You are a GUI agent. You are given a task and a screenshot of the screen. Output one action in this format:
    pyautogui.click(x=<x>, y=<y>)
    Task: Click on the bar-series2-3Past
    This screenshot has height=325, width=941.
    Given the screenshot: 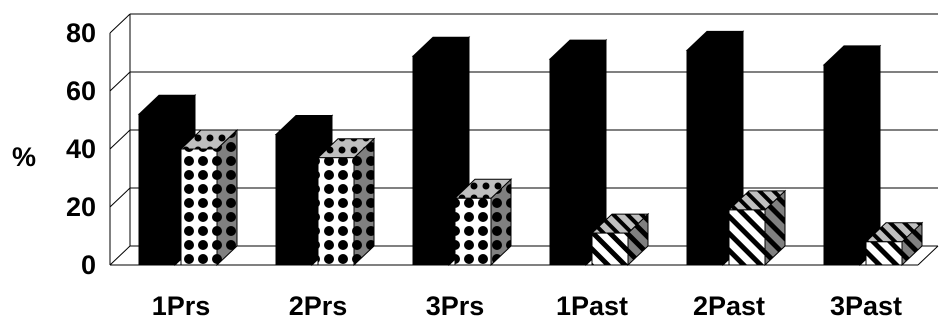 What is the action you would take?
    pyautogui.click(x=894, y=244)
    